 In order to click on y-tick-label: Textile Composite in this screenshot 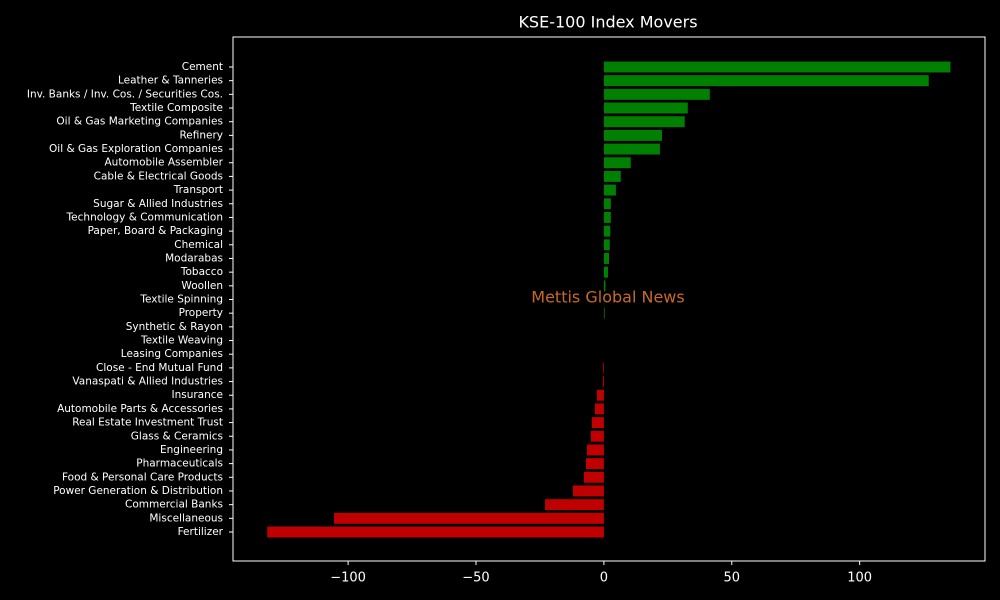, I will do `click(176, 108)`.